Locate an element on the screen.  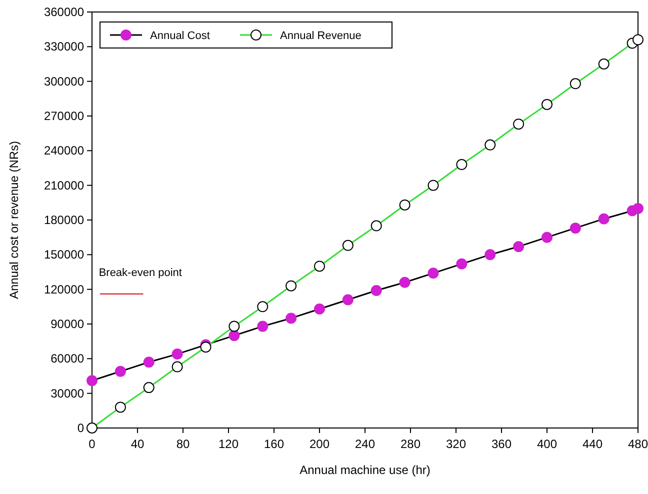
y-tick-label: 330000 is located at coordinates (64, 47).